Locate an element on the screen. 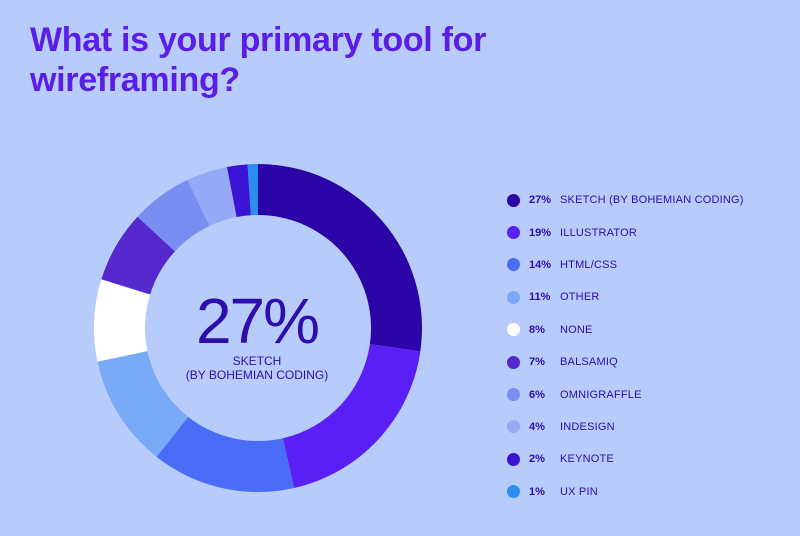 The image size is (800, 536). legend-item: 1% UX PIN is located at coordinates (625, 492).